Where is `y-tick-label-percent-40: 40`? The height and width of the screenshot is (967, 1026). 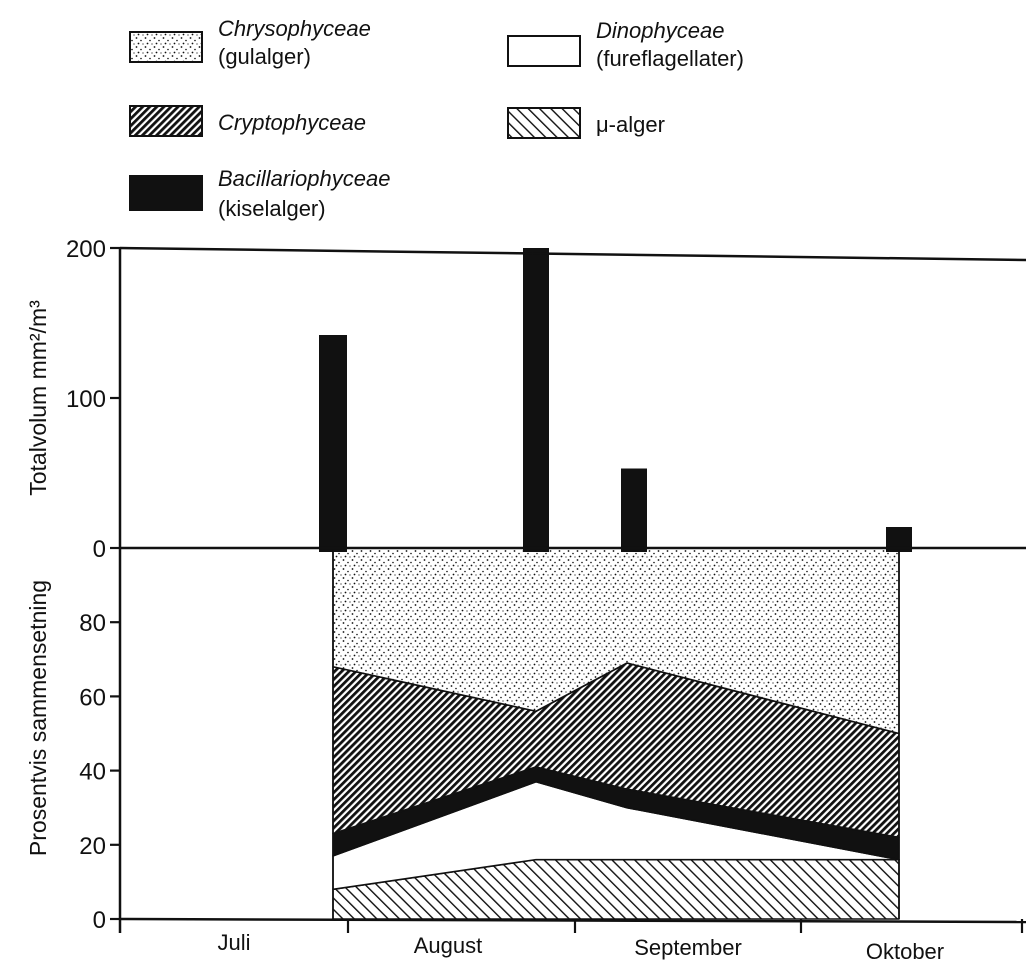 y-tick-label-percent-40: 40 is located at coordinates (92, 772).